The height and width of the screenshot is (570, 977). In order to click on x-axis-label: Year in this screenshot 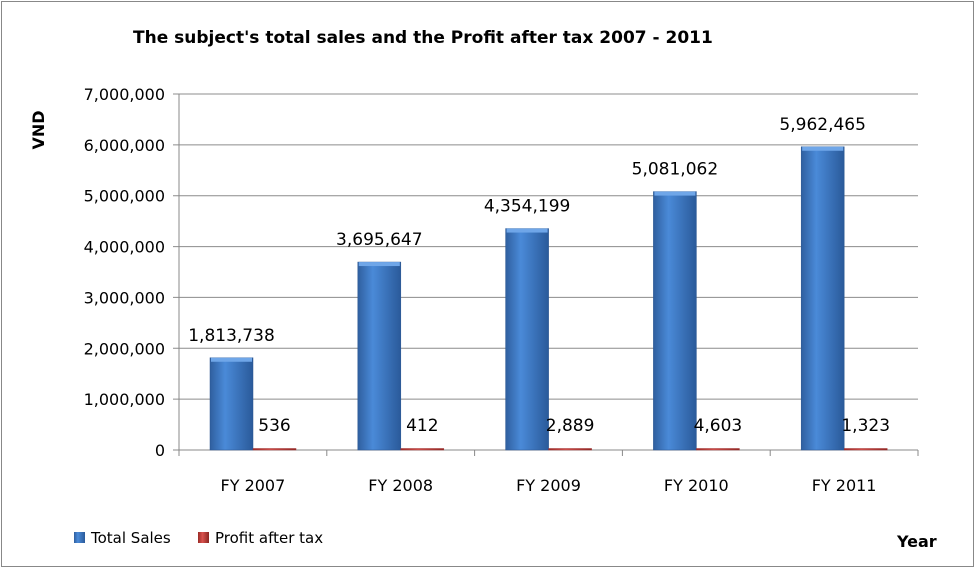, I will do `click(916, 541)`.